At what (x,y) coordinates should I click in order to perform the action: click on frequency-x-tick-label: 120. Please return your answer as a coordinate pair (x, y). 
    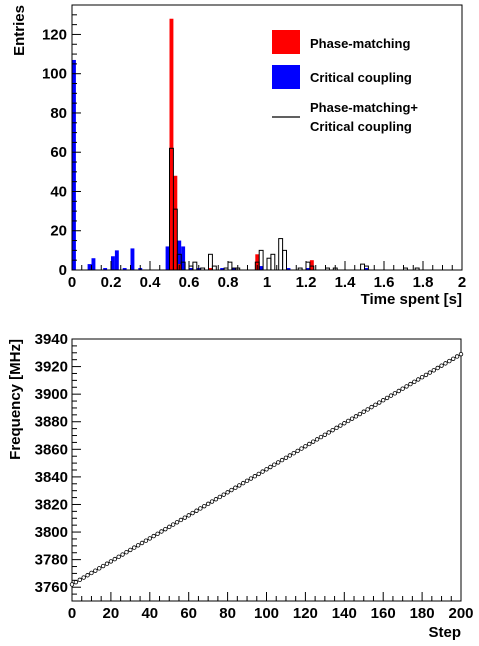
    Looking at the image, I should click on (305, 613).